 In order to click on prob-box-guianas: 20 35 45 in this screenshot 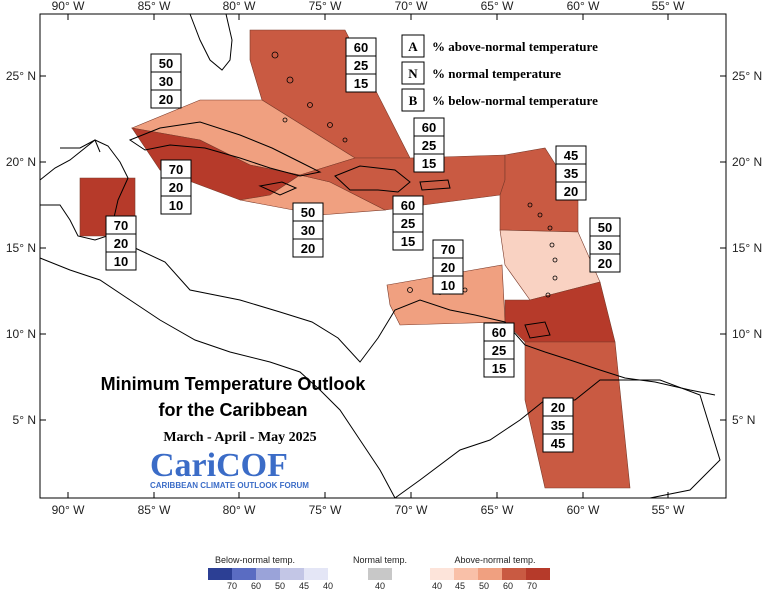, I will do `click(558, 425)`.